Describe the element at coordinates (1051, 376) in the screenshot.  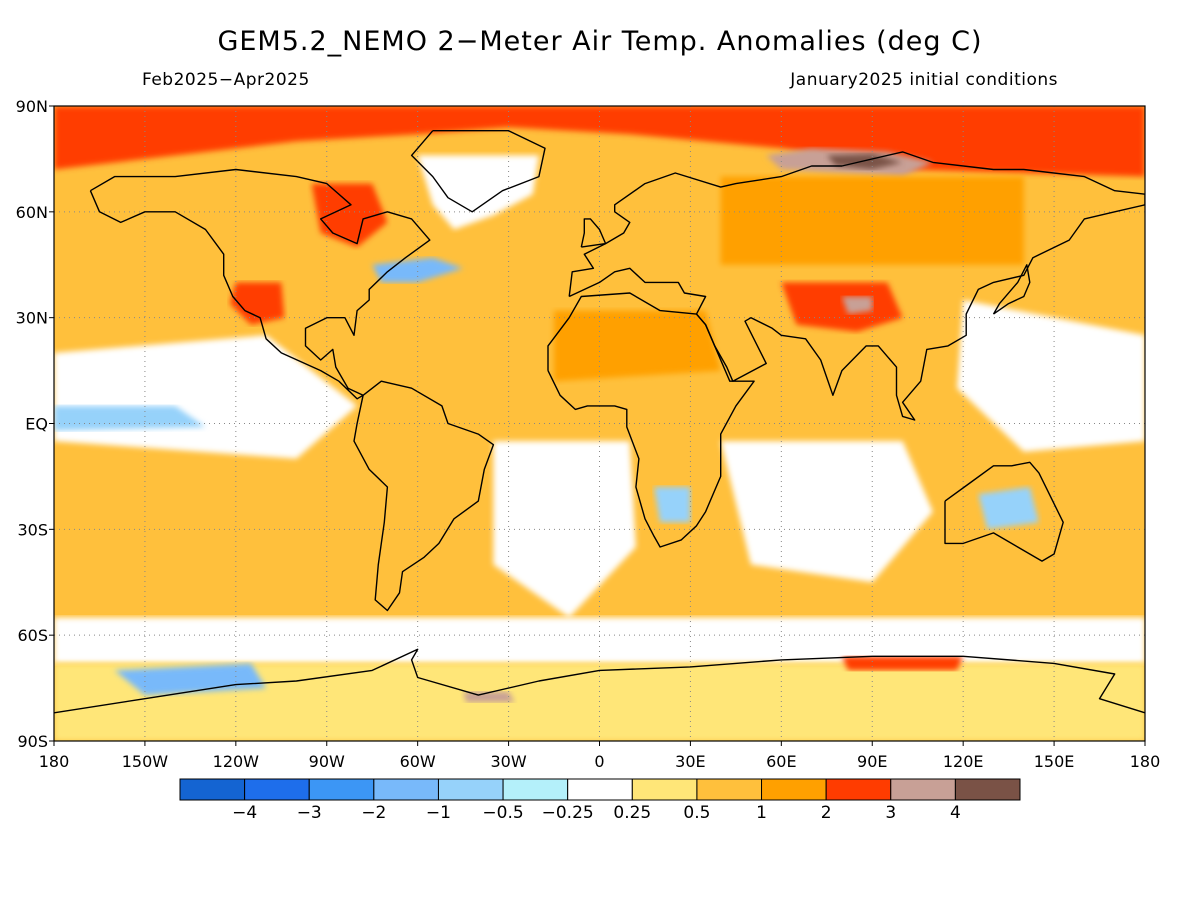
I see `region-w-pacific-neutral` at that location.